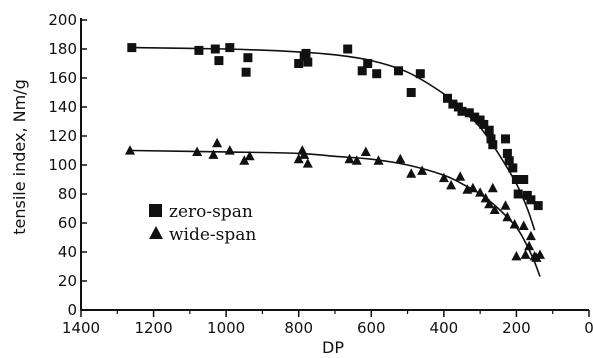 The width and height of the screenshot is (593, 358). I want to click on y-tick-label: 80, so click(67, 194).